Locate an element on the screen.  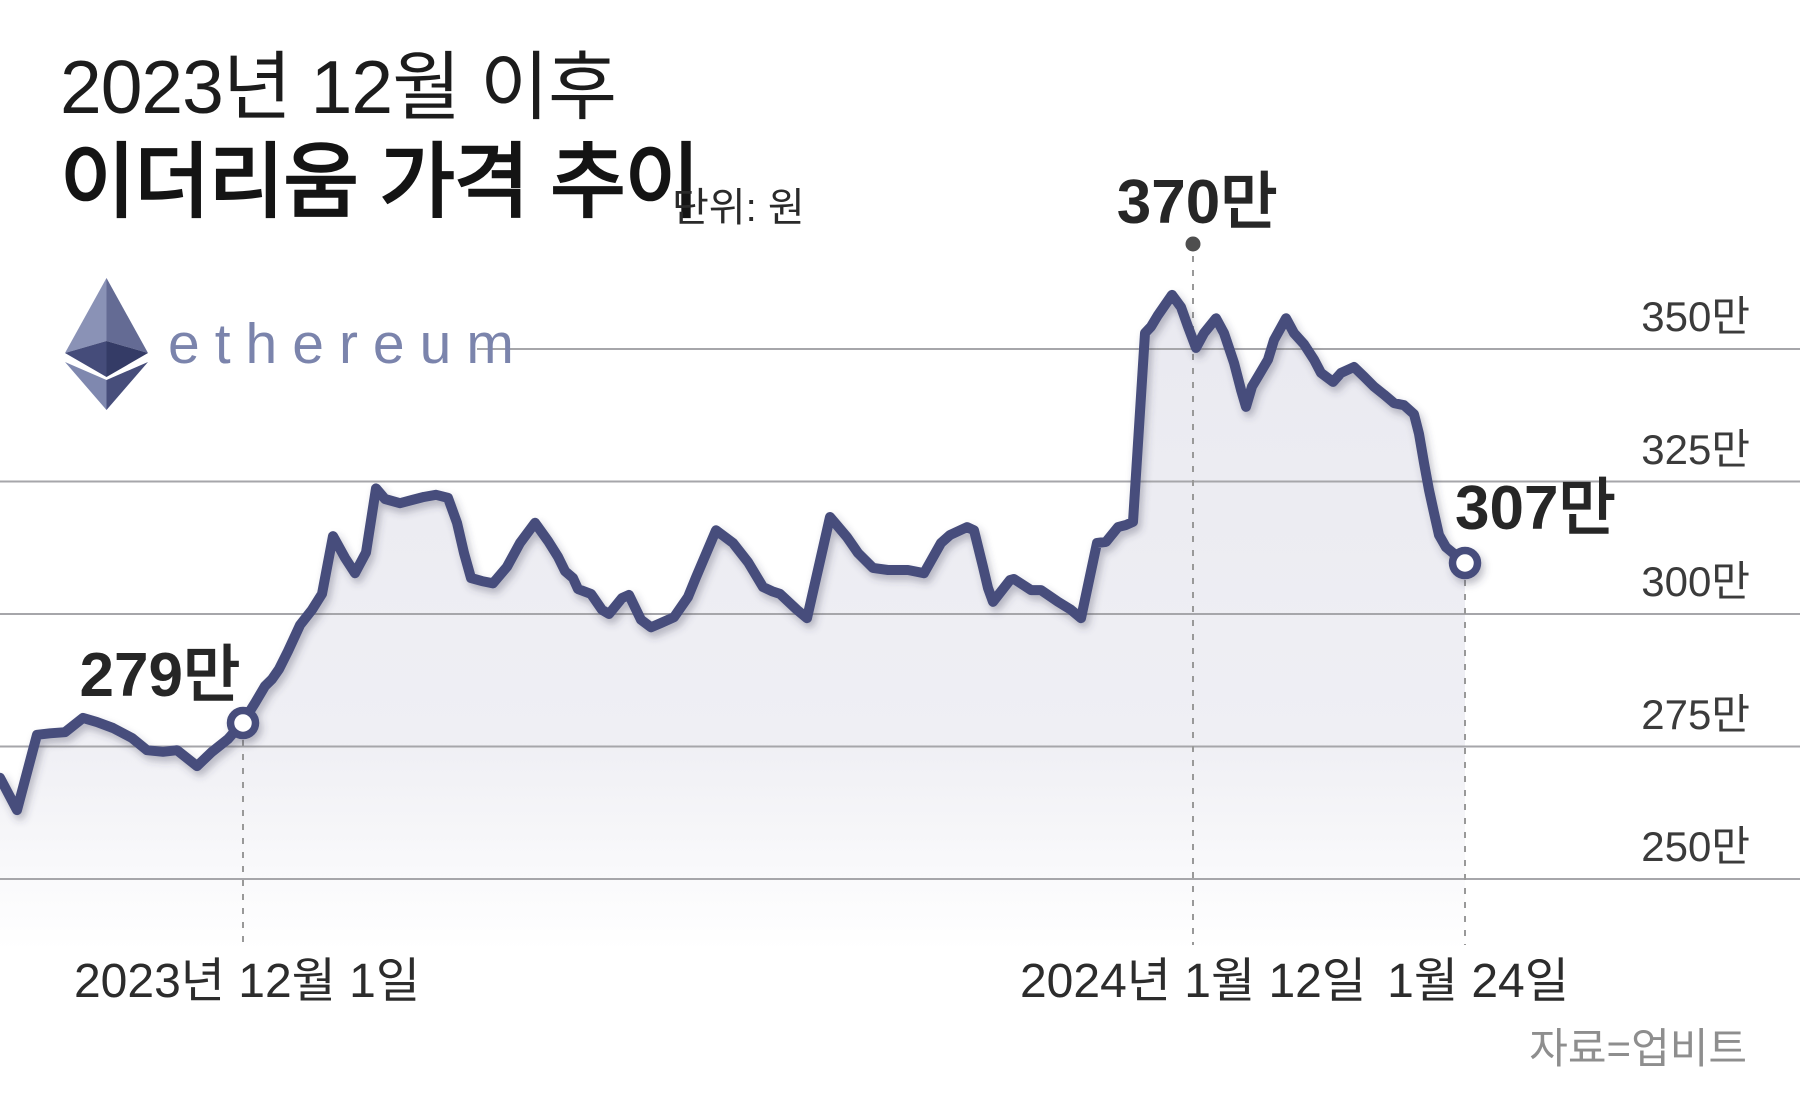
chart-main-title: 이더리움 가격 추이 is located at coordinates (380, 182).